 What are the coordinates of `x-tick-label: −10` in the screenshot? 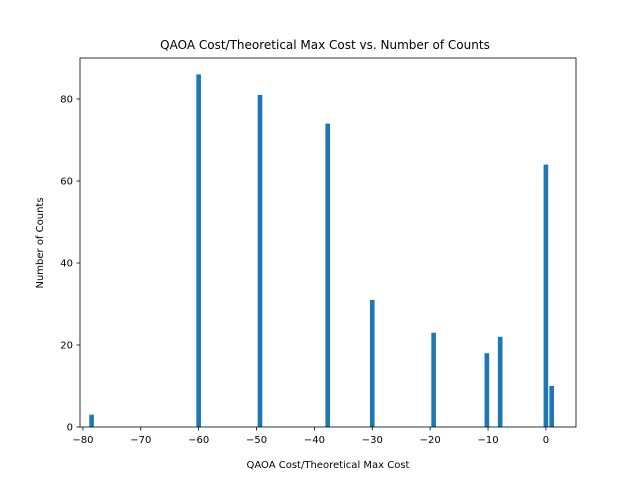 It's located at (487, 440).